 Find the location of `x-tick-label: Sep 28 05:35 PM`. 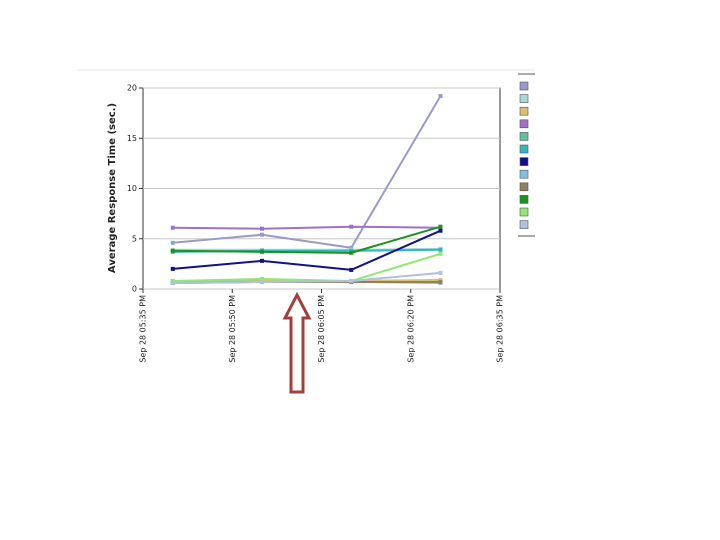

x-tick-label: Sep 28 05:35 PM is located at coordinates (143, 329).